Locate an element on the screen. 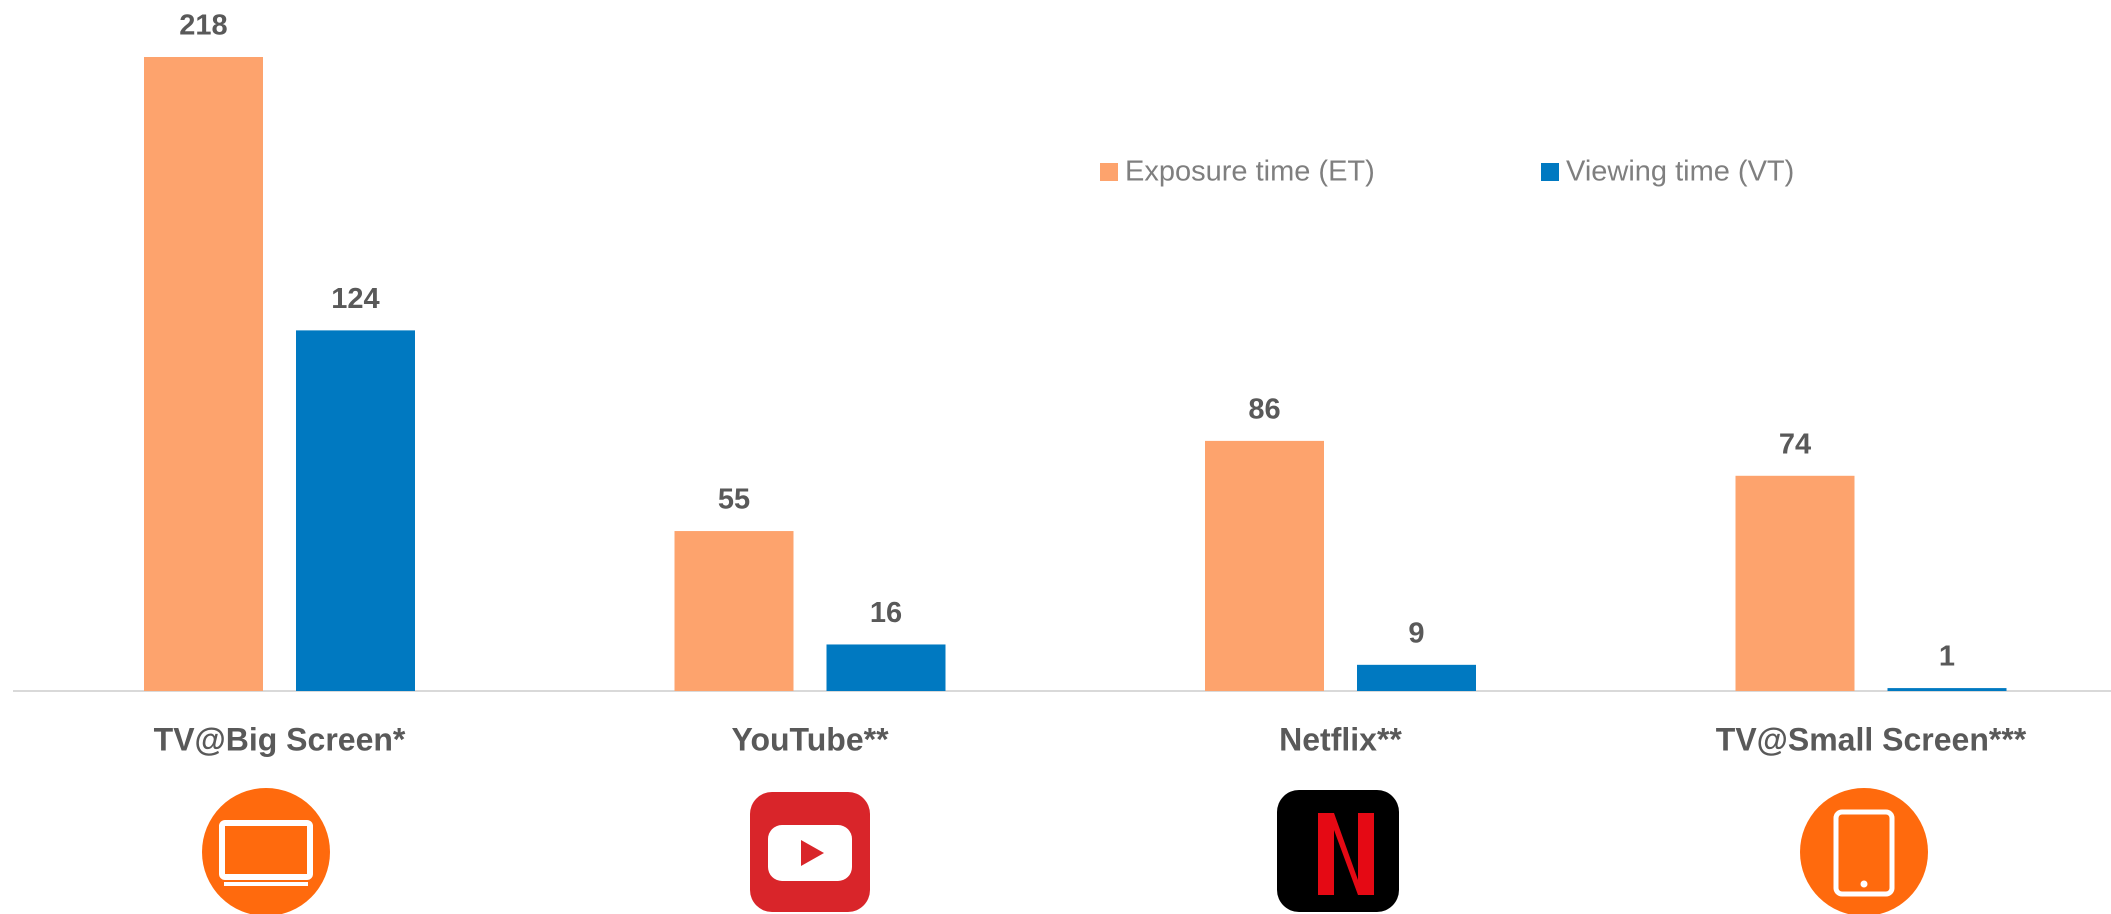 This screenshot has height=914, width=2111. data-label: 1 is located at coordinates (1947, 657).